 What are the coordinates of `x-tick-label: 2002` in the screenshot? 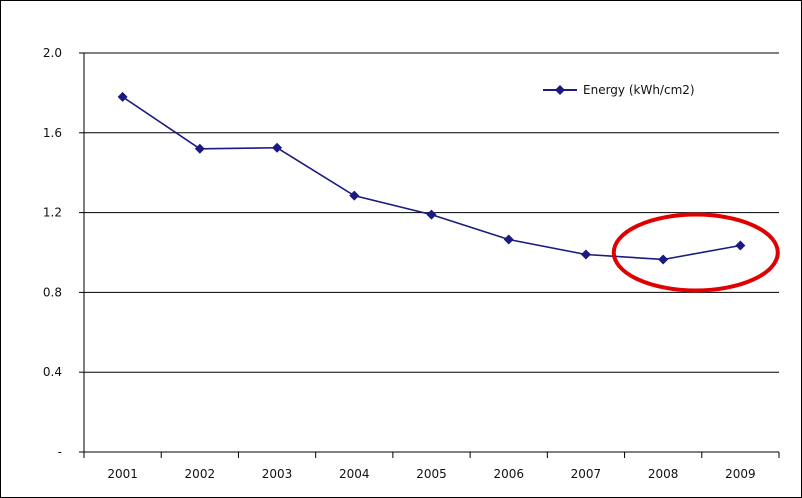 It's located at (200, 474).